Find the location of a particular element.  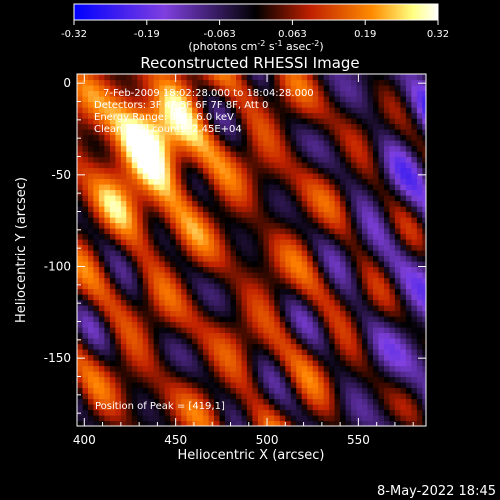

x-tick-label: 500 is located at coordinates (267, 440).